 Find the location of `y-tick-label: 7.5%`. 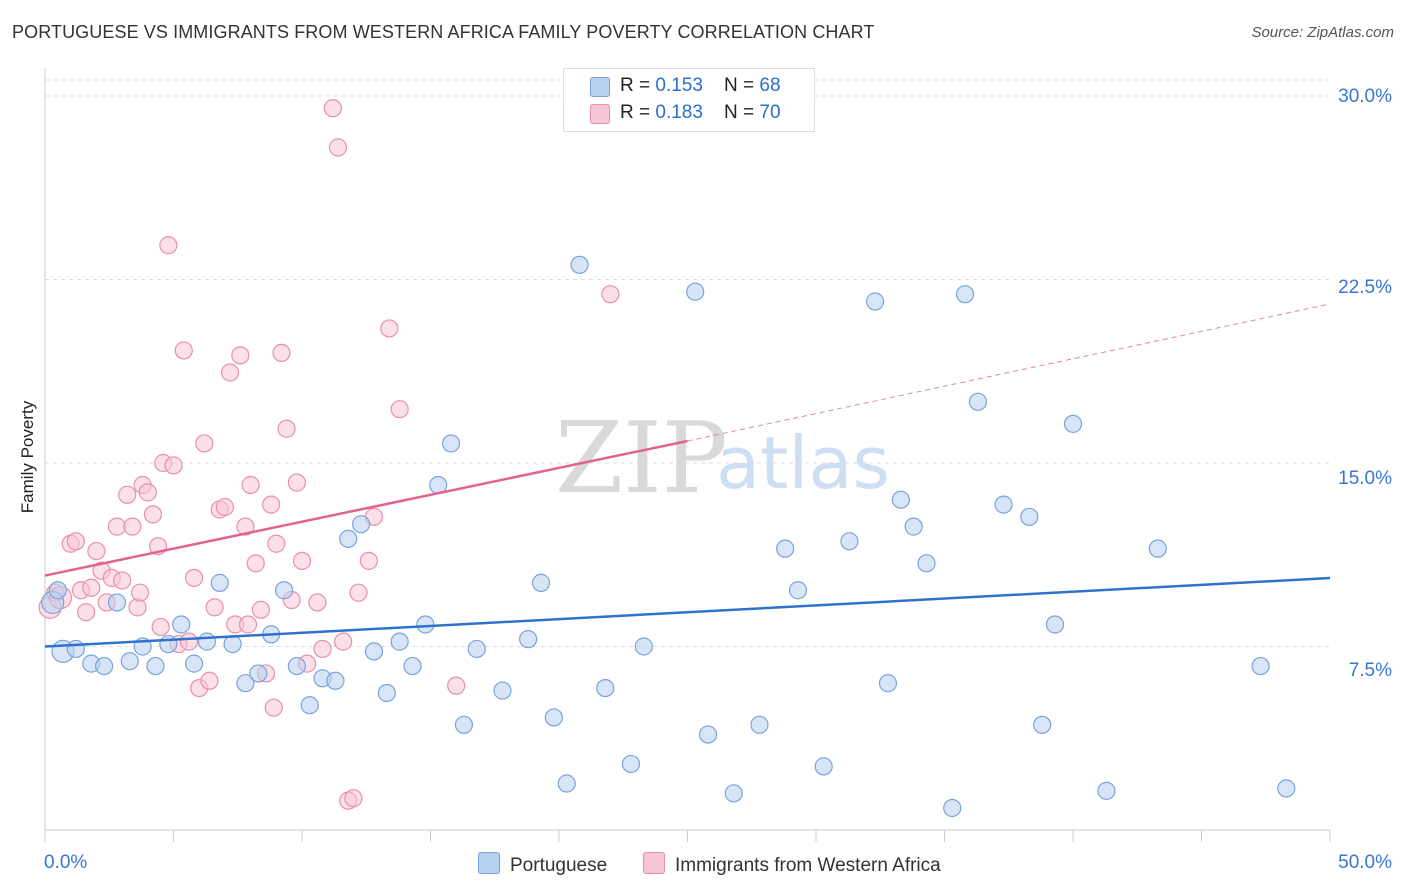

y-tick-label: 7.5% is located at coordinates (1370, 670).